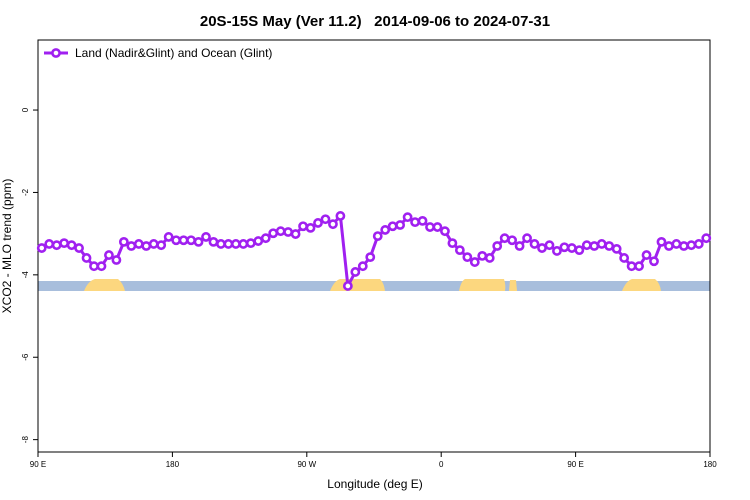  I want to click on x-tick-label: 0, so click(441, 464).